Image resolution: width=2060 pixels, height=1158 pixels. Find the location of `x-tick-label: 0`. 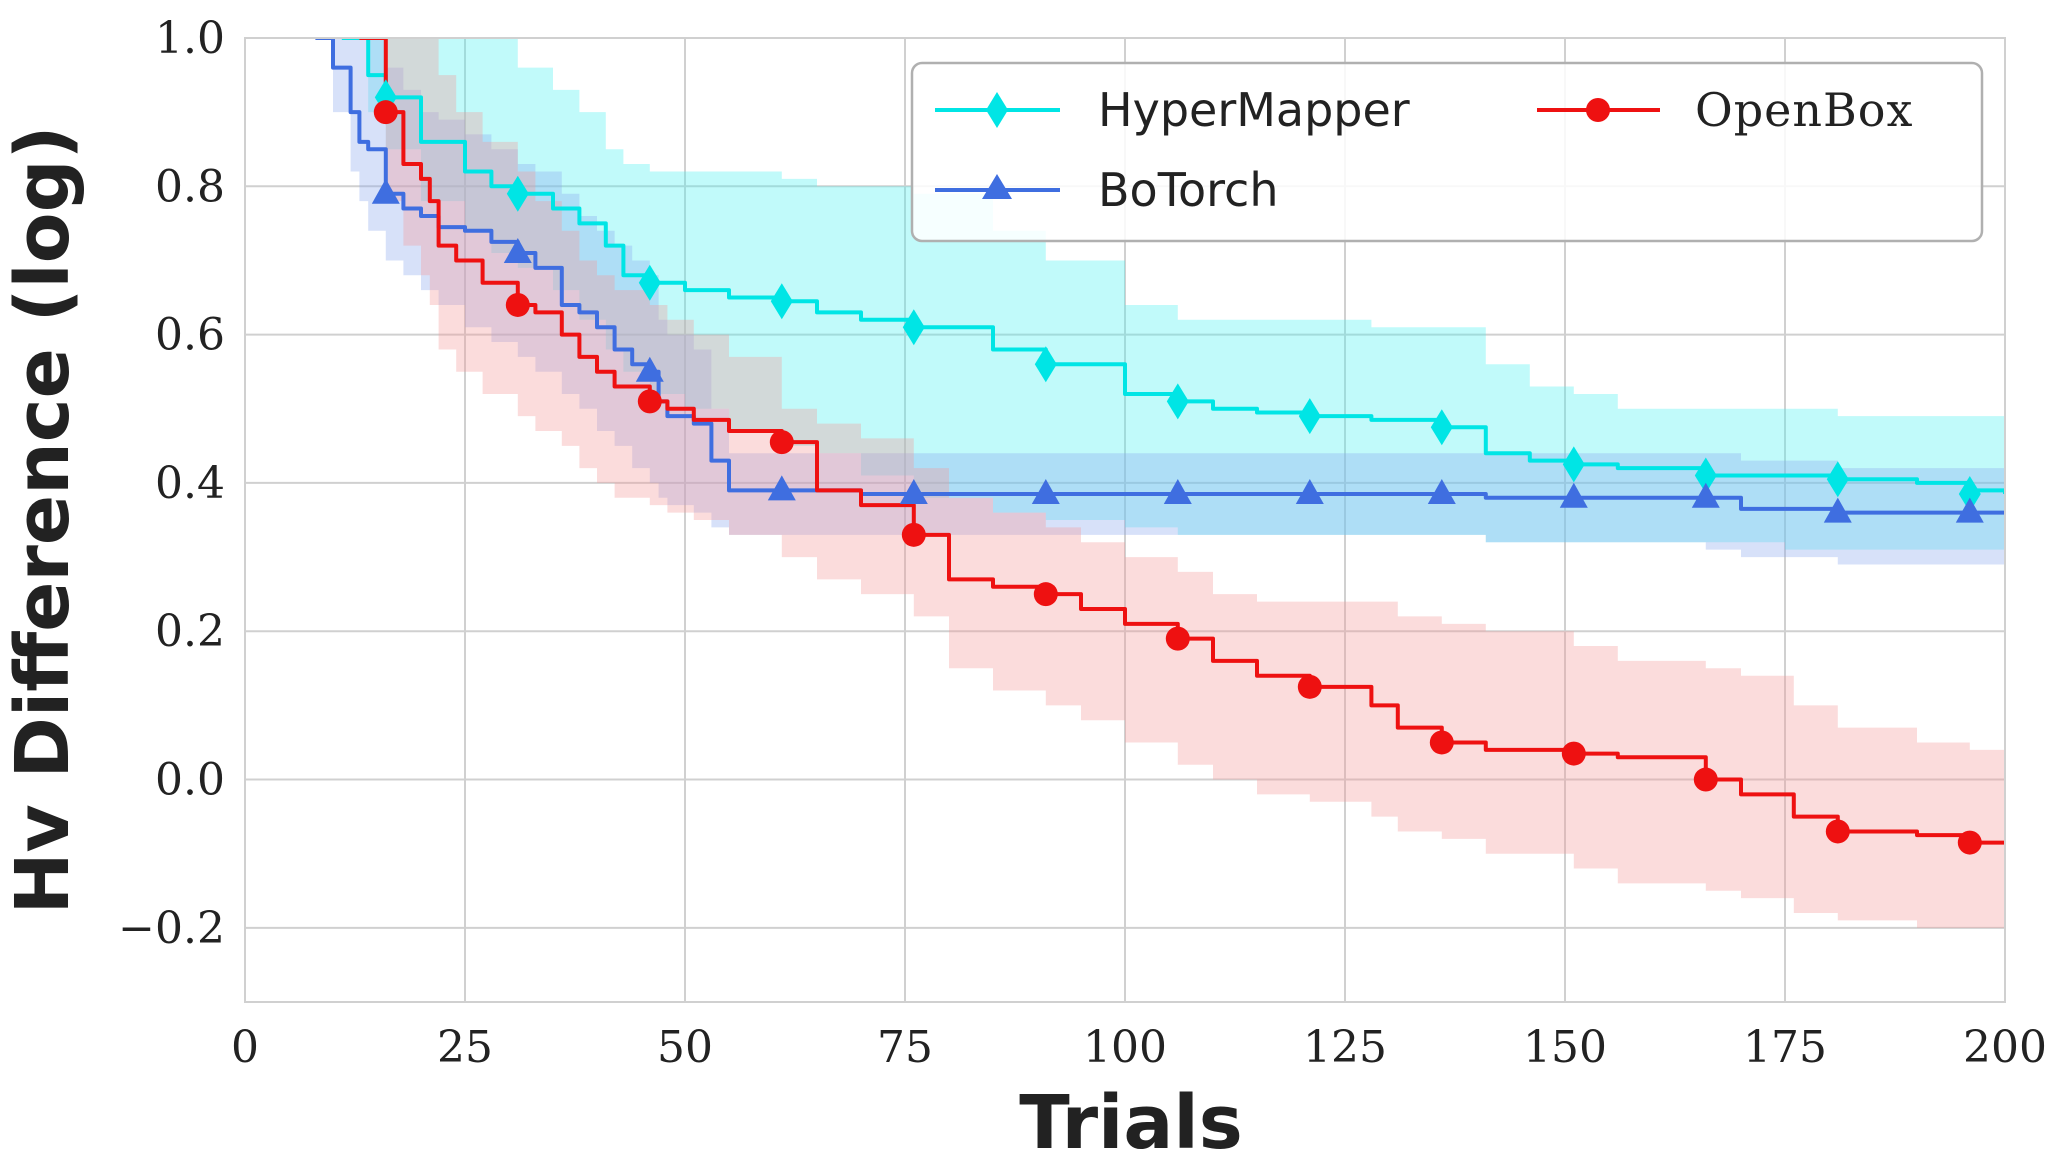

x-tick-label: 0 is located at coordinates (245, 1047).